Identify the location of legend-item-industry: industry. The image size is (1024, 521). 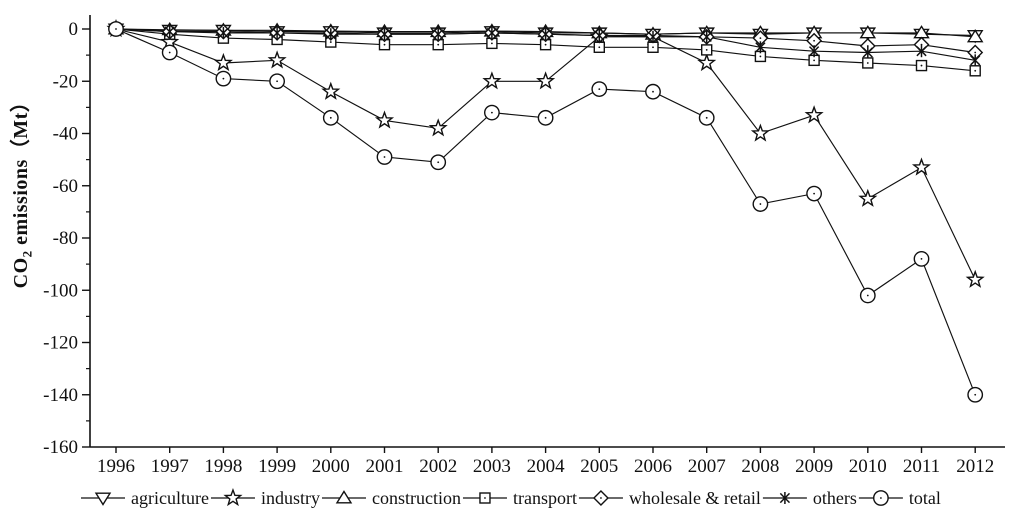
(265, 497).